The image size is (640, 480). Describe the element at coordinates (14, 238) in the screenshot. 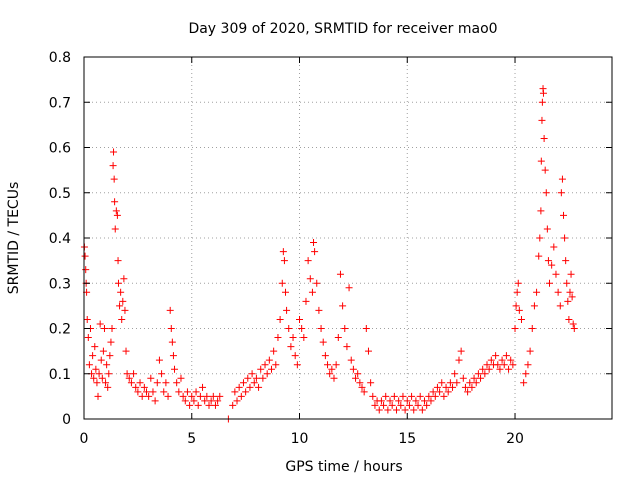

I see `y-axis-label: SRMTID / TECUs` at that location.